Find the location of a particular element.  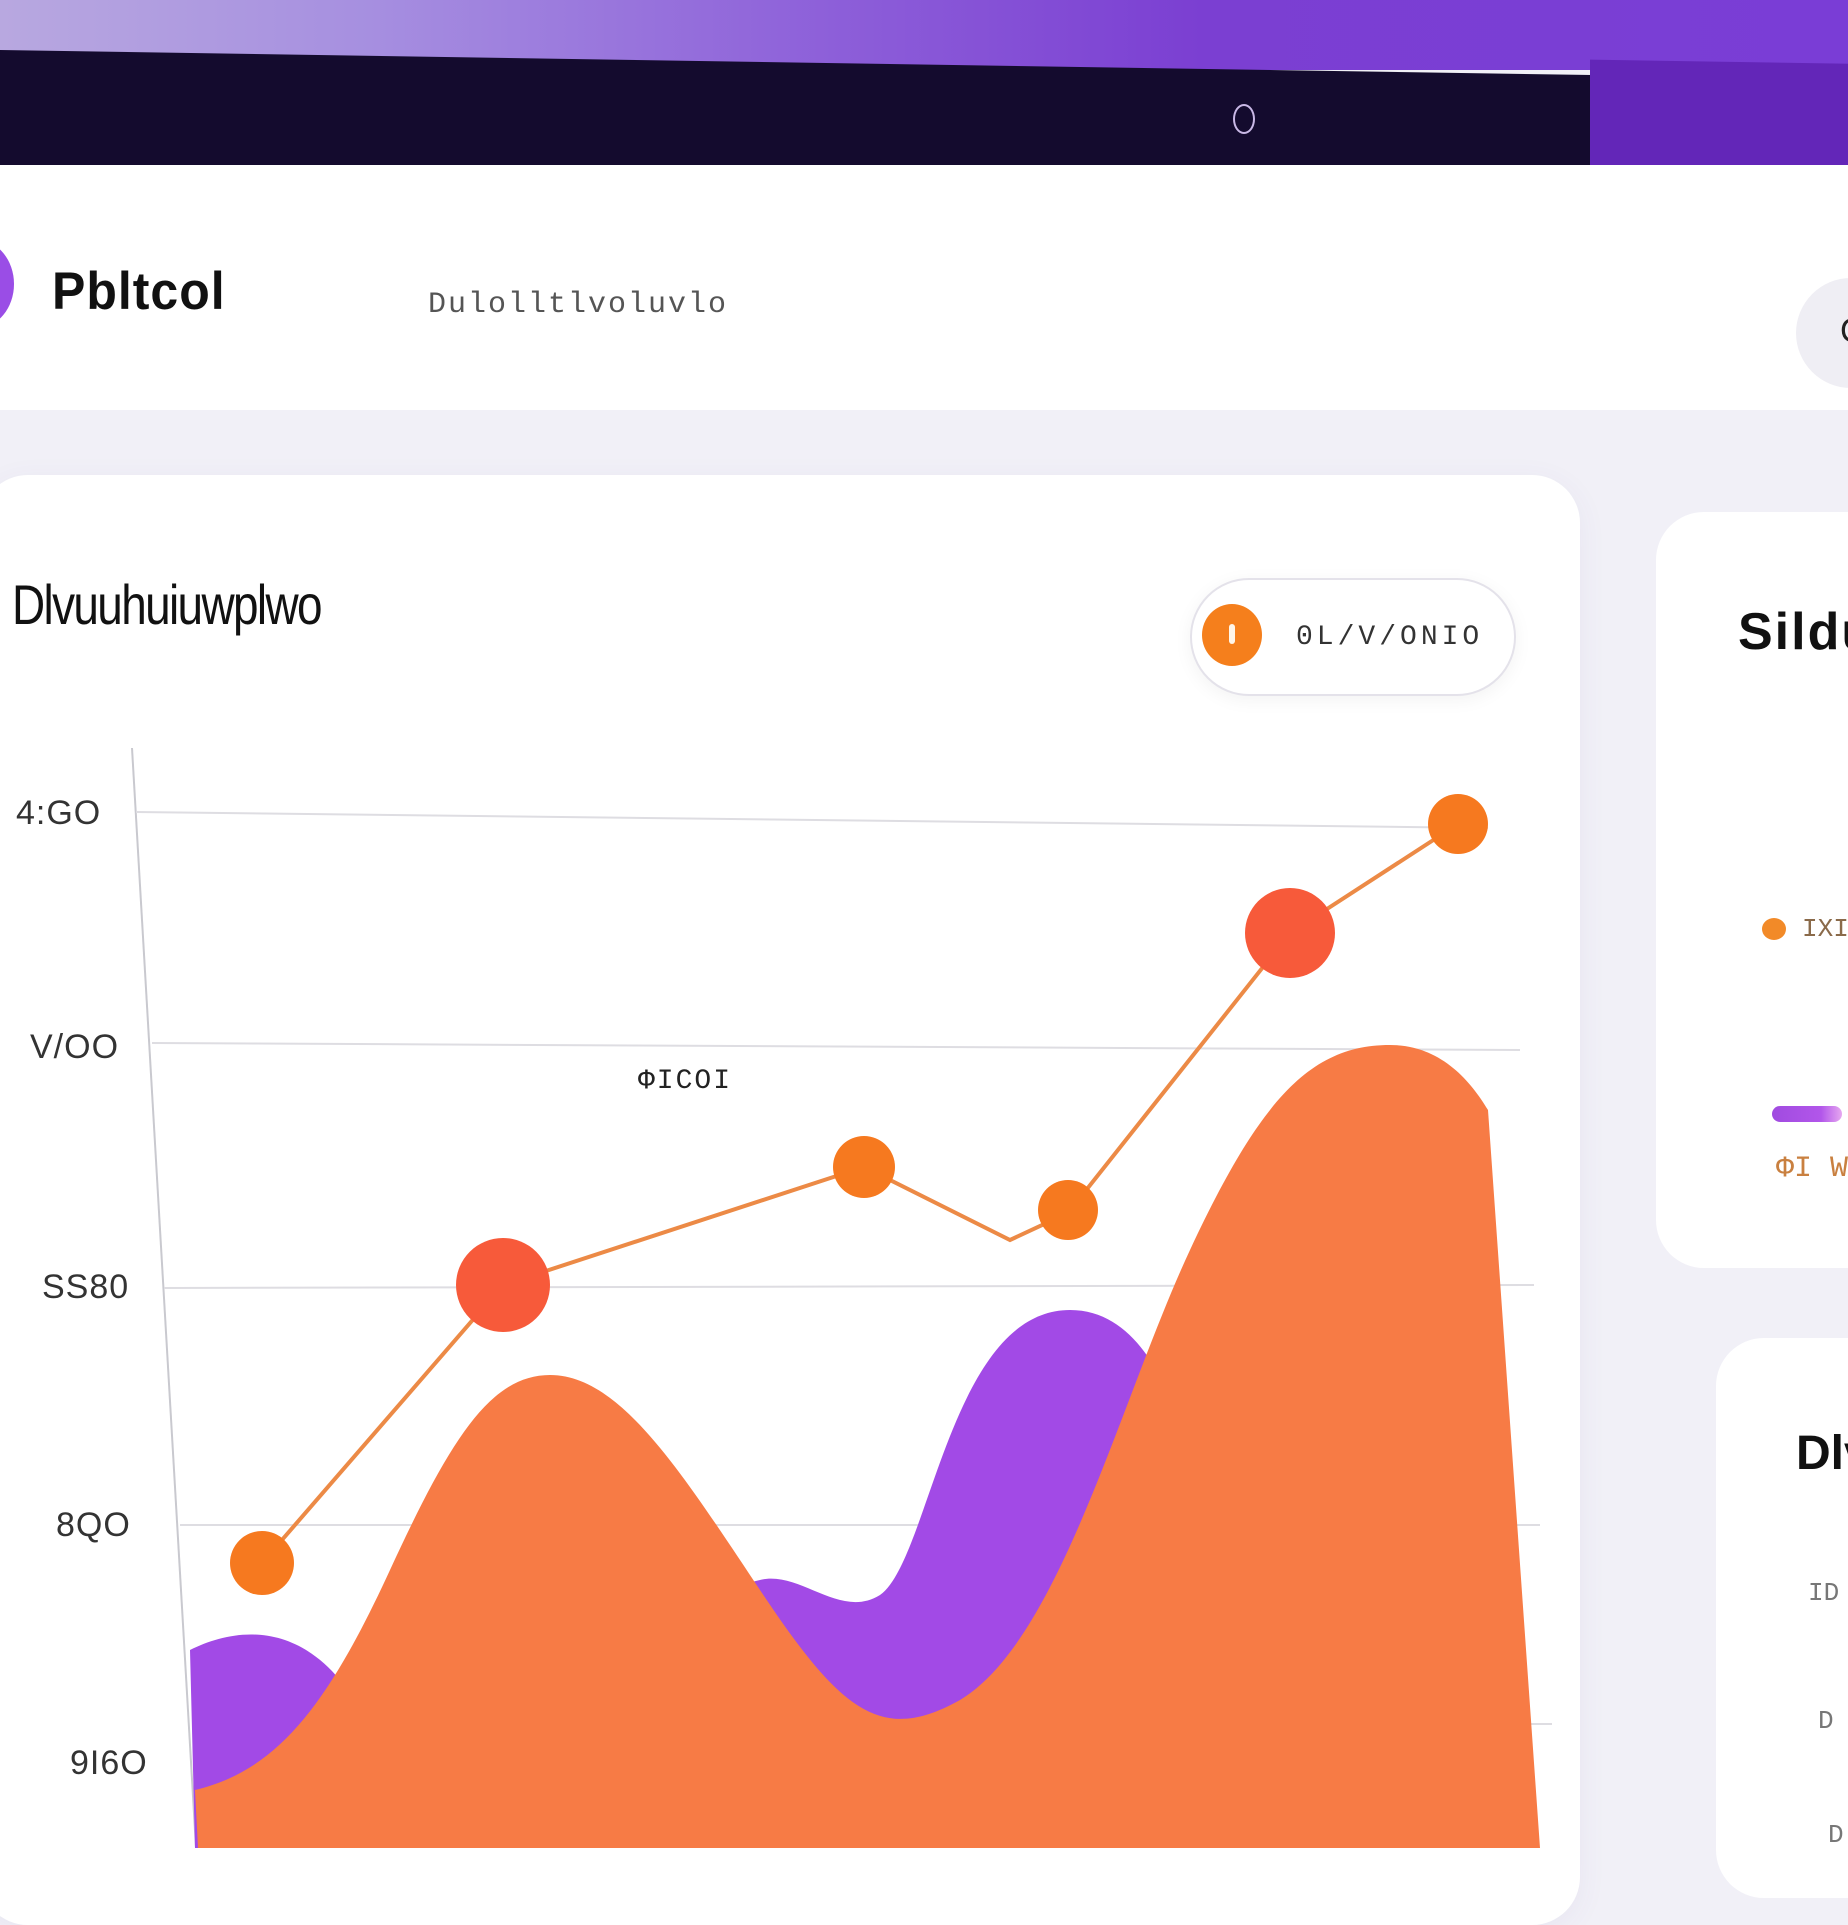

filter-label: 0L/V/ONIO is located at coordinates (1390, 637).